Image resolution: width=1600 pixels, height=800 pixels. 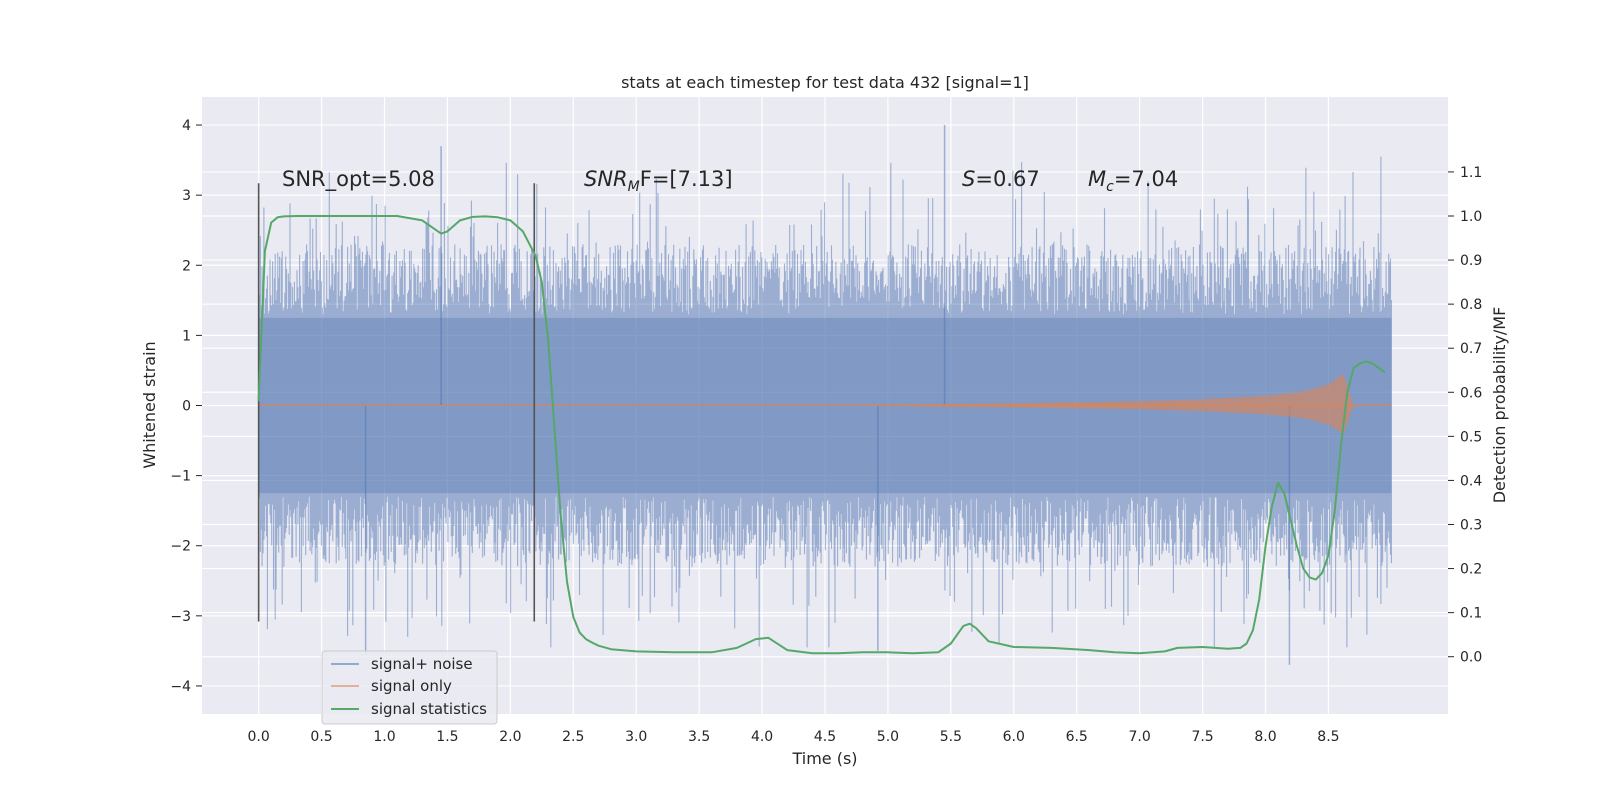 What do you see at coordinates (429, 709) in the screenshot?
I see `legend-label-stats: signal statistics` at bounding box center [429, 709].